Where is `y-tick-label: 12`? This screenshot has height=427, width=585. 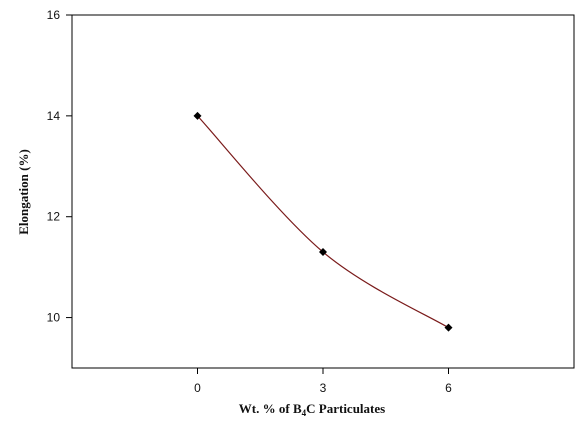 y-tick-label: 12 is located at coordinates (54, 217).